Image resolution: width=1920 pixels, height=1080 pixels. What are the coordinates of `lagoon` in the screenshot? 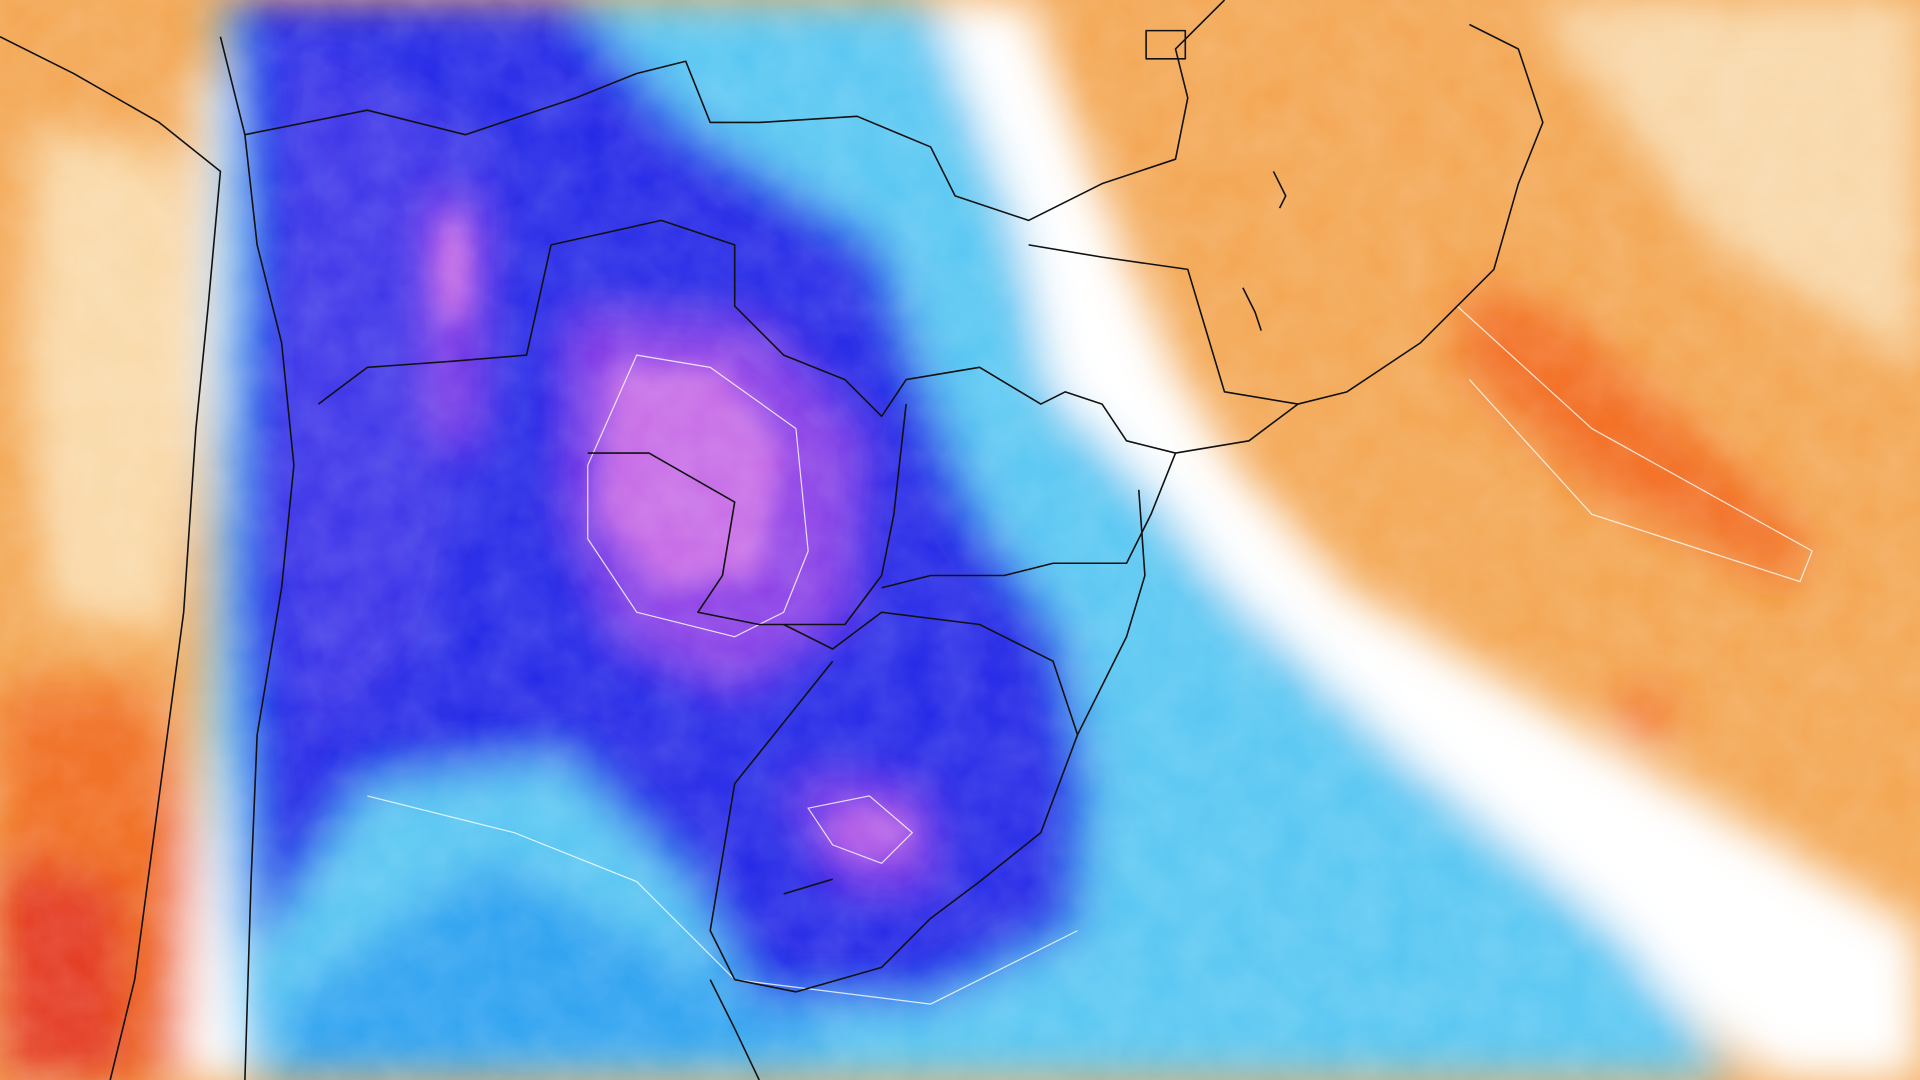 It's located at (808, 886).